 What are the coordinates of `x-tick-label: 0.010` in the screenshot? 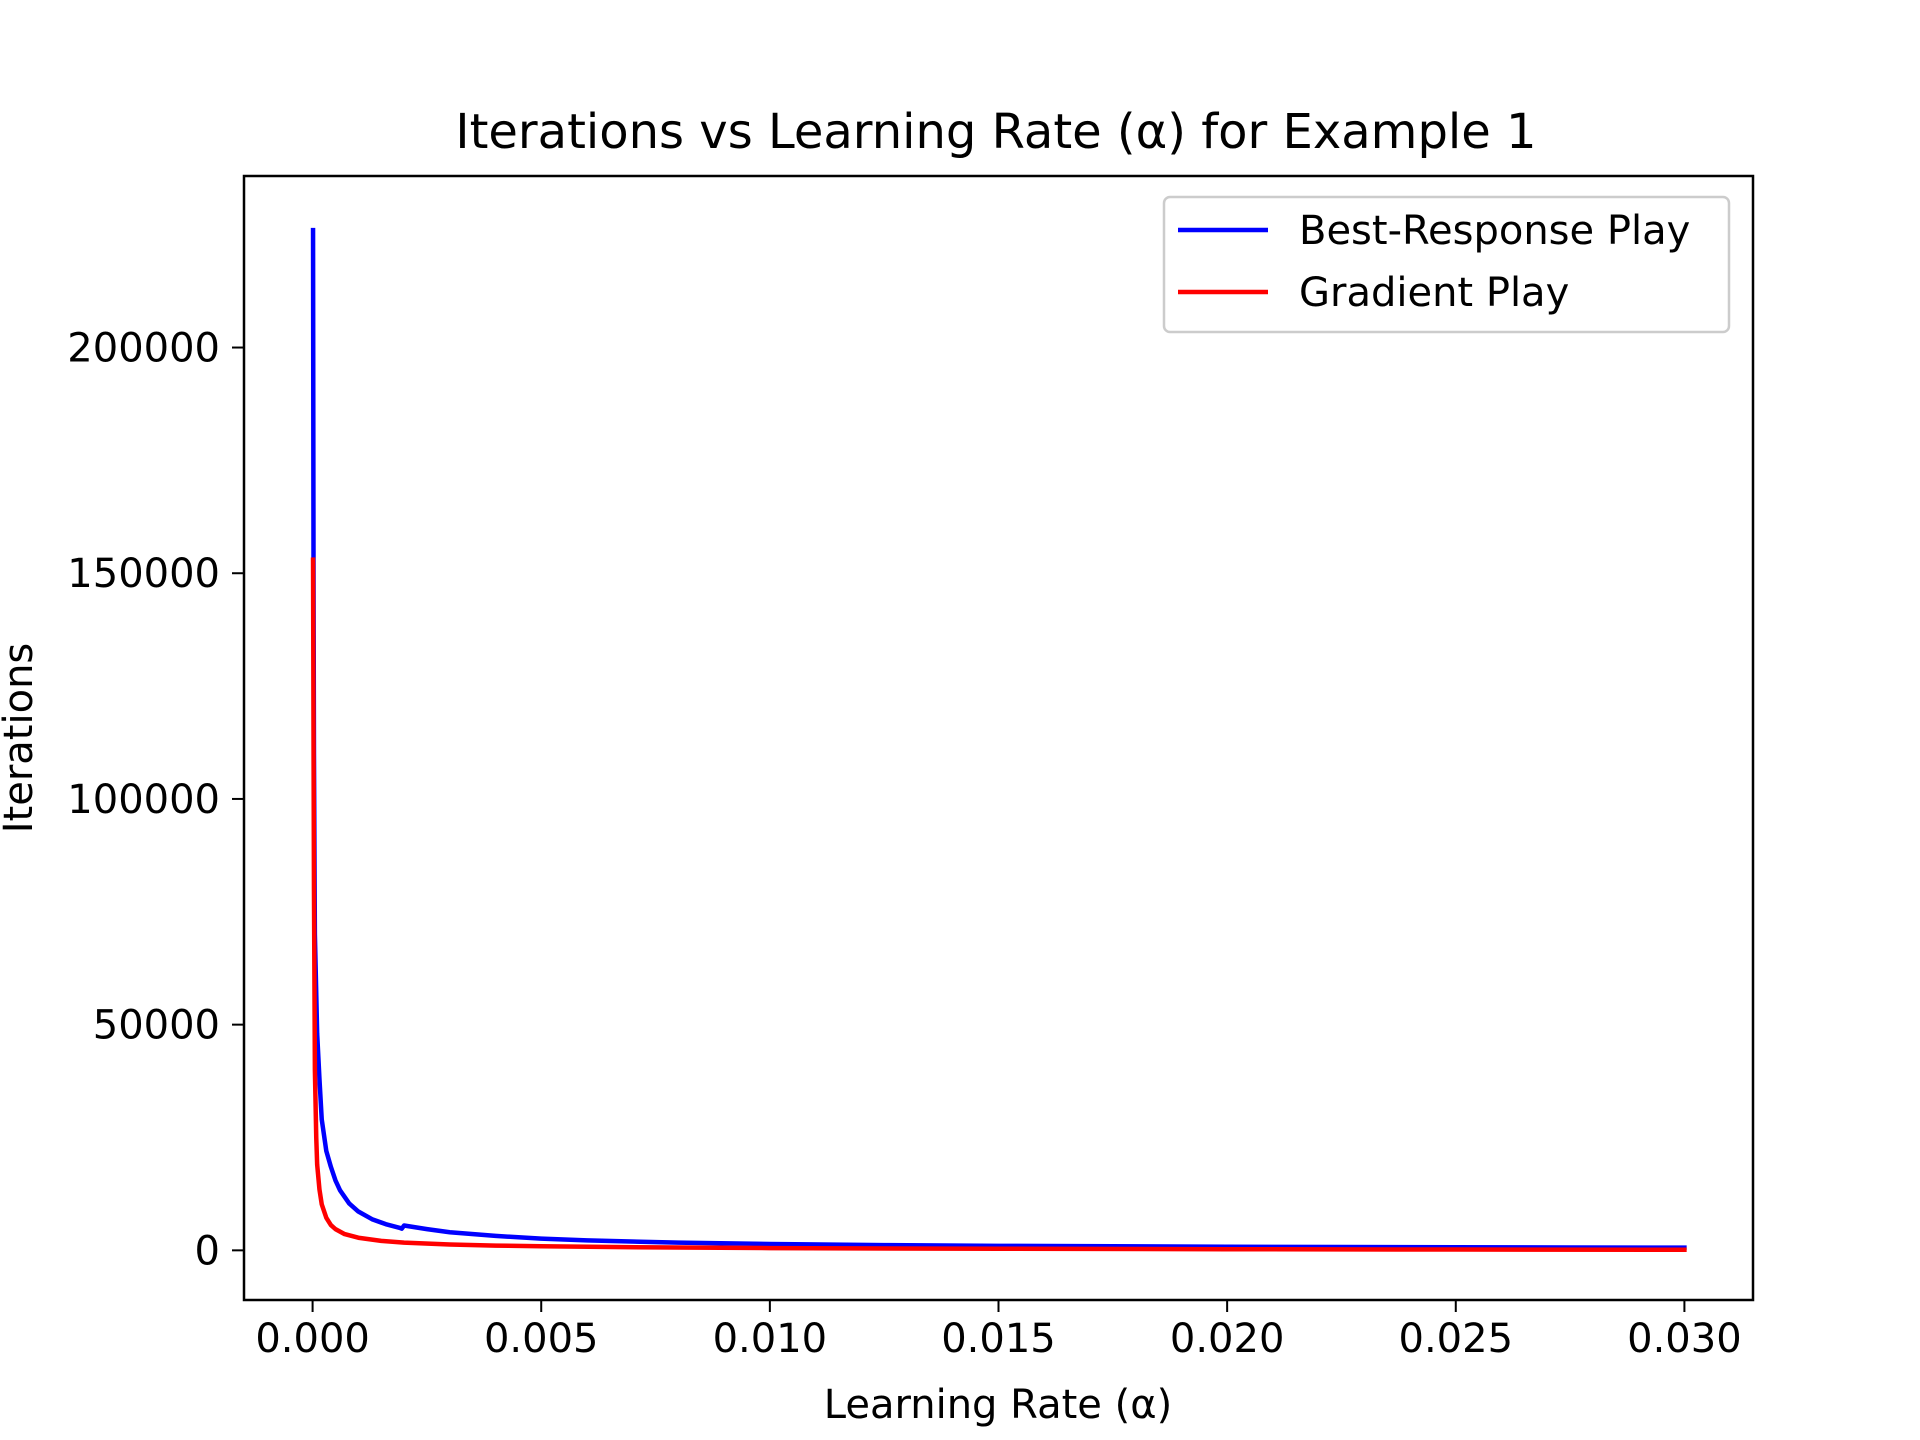 It's located at (770, 1339).